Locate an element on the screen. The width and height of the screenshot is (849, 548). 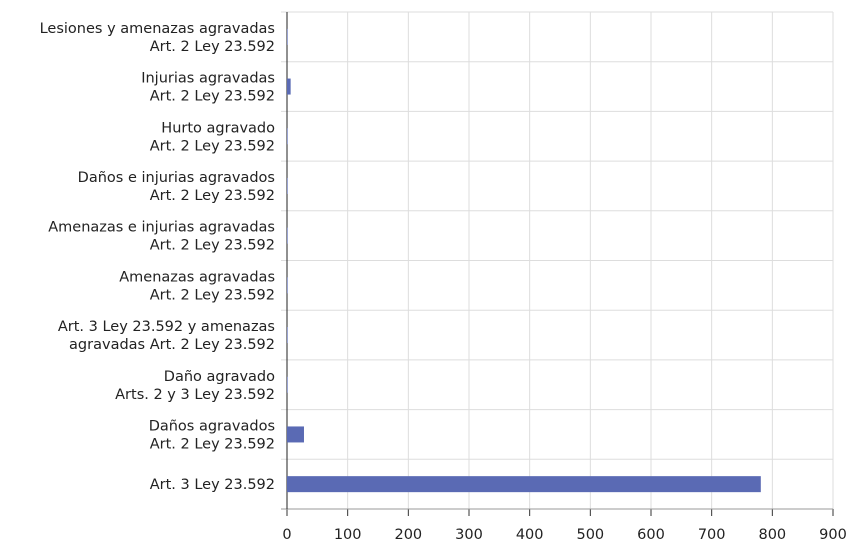
x-tick-label: 300 is located at coordinates (469, 535).